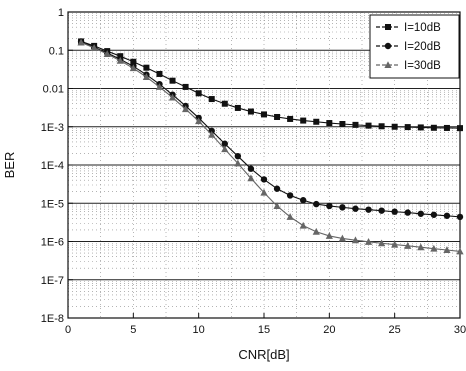  Describe the element at coordinates (422, 28) in the screenshot. I see `legend-label: I=10dB` at that location.